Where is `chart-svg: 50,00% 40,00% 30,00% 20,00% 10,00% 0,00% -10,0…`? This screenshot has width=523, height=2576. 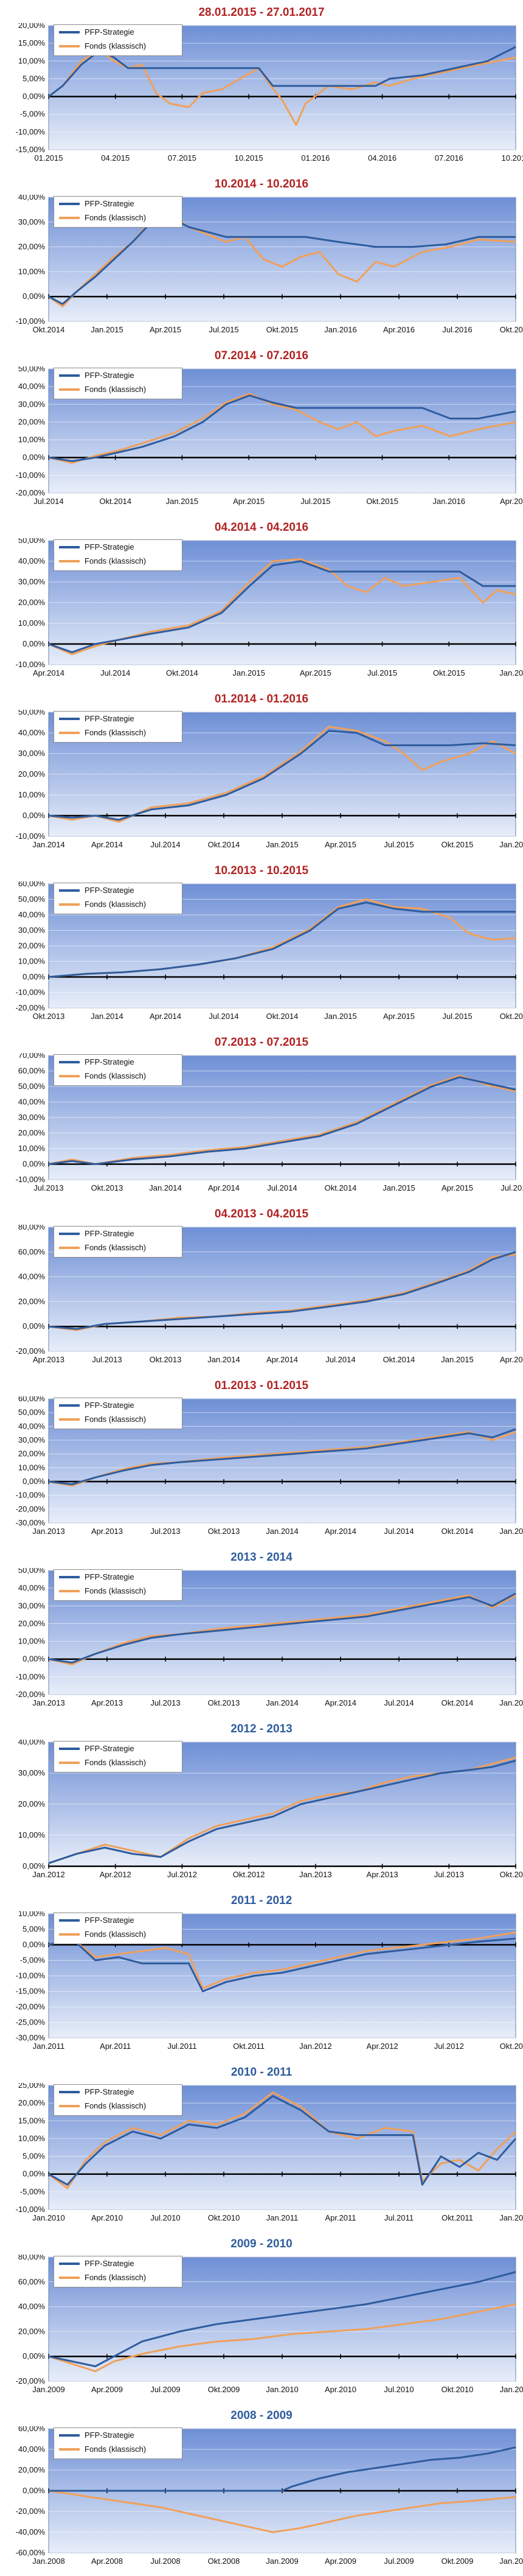
chart-svg: 50,00% 40,00% 30,00% 20,00% 10,00% 0,00% -10,0… is located at coordinates (269, 436).